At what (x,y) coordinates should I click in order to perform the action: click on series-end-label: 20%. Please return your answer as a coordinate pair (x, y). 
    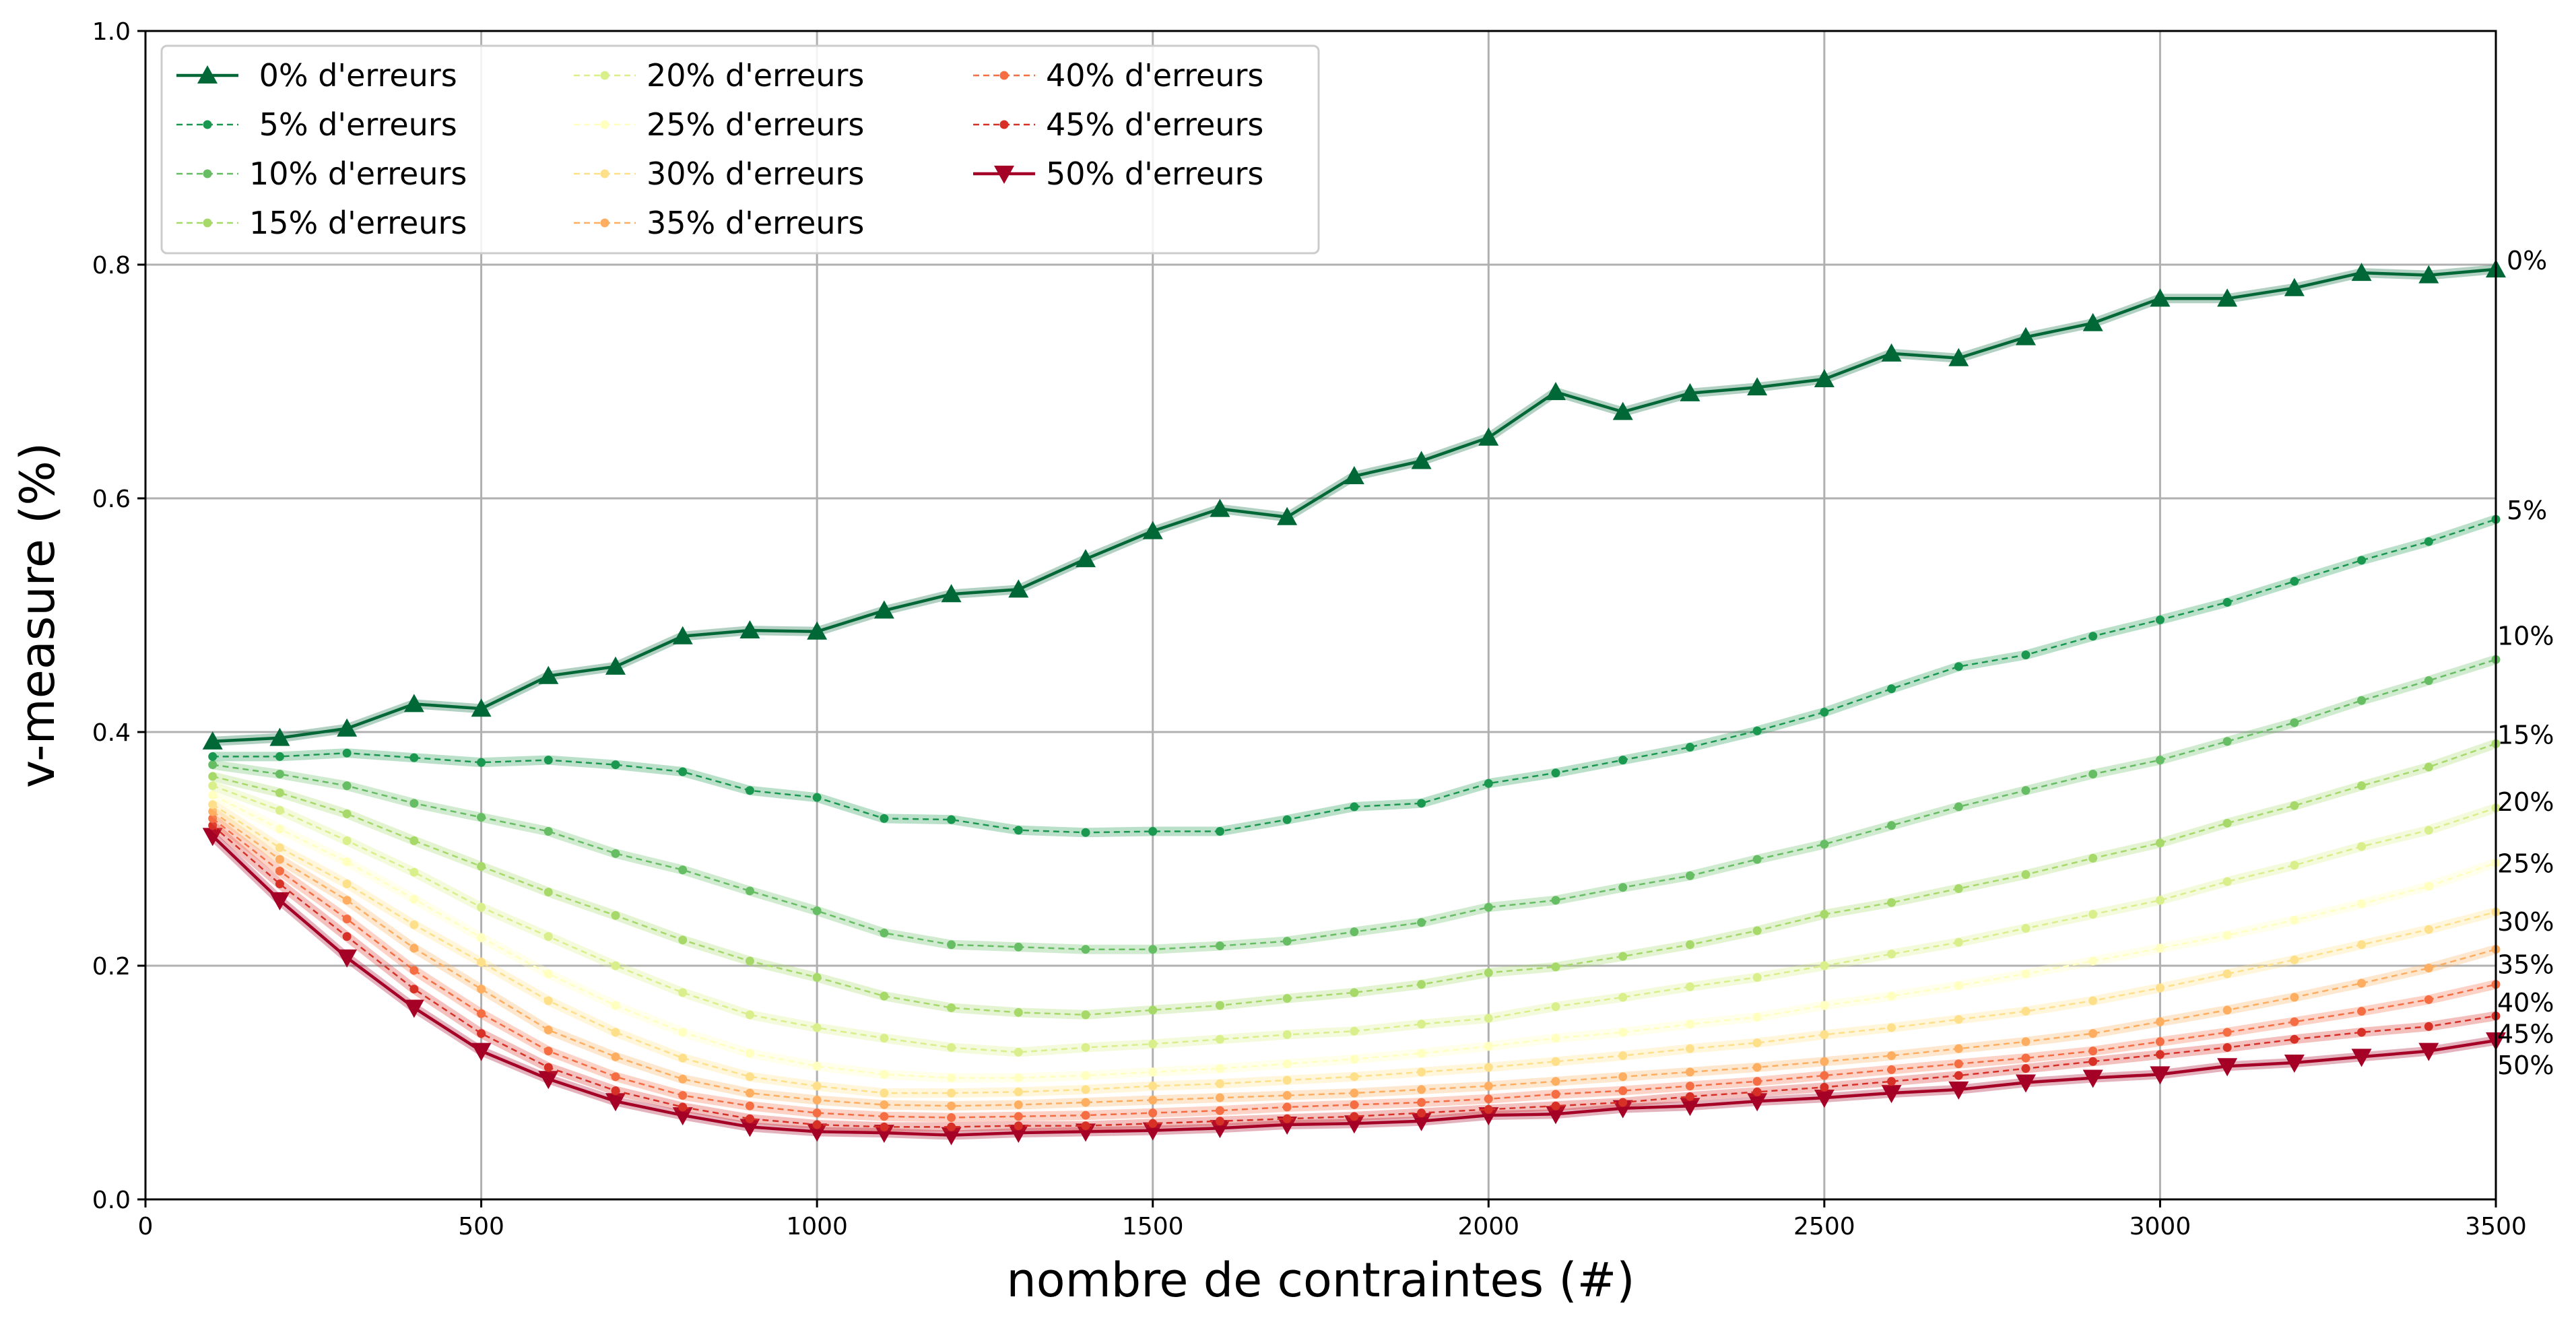
    Looking at the image, I should click on (2525, 802).